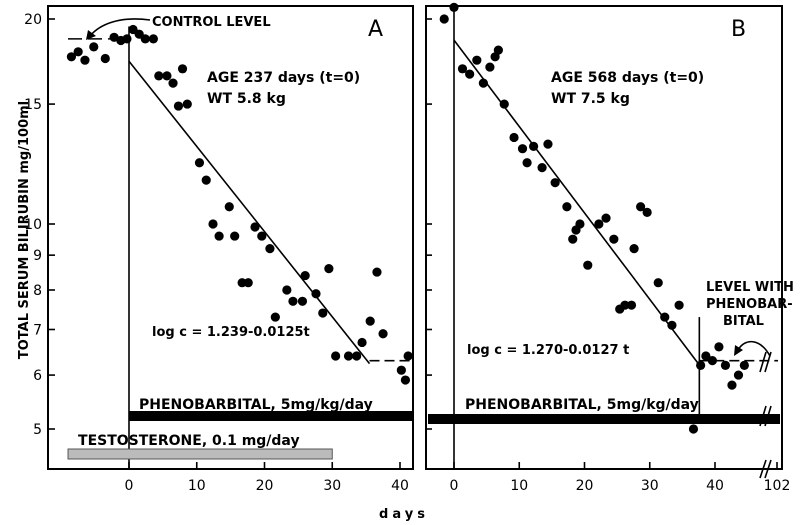  I want to click on a-x-tick-label-30: 30, so click(332, 486).